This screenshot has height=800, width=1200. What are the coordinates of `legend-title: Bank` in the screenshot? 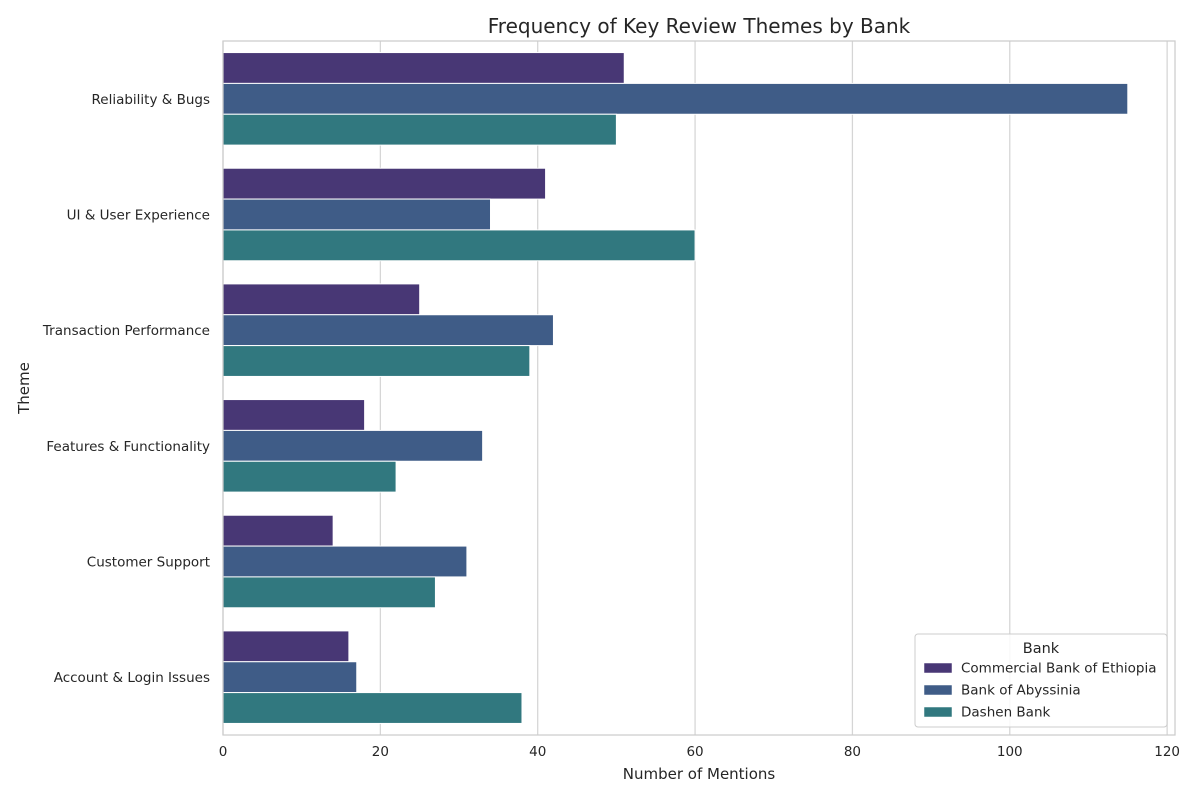 It's located at (1041, 649).